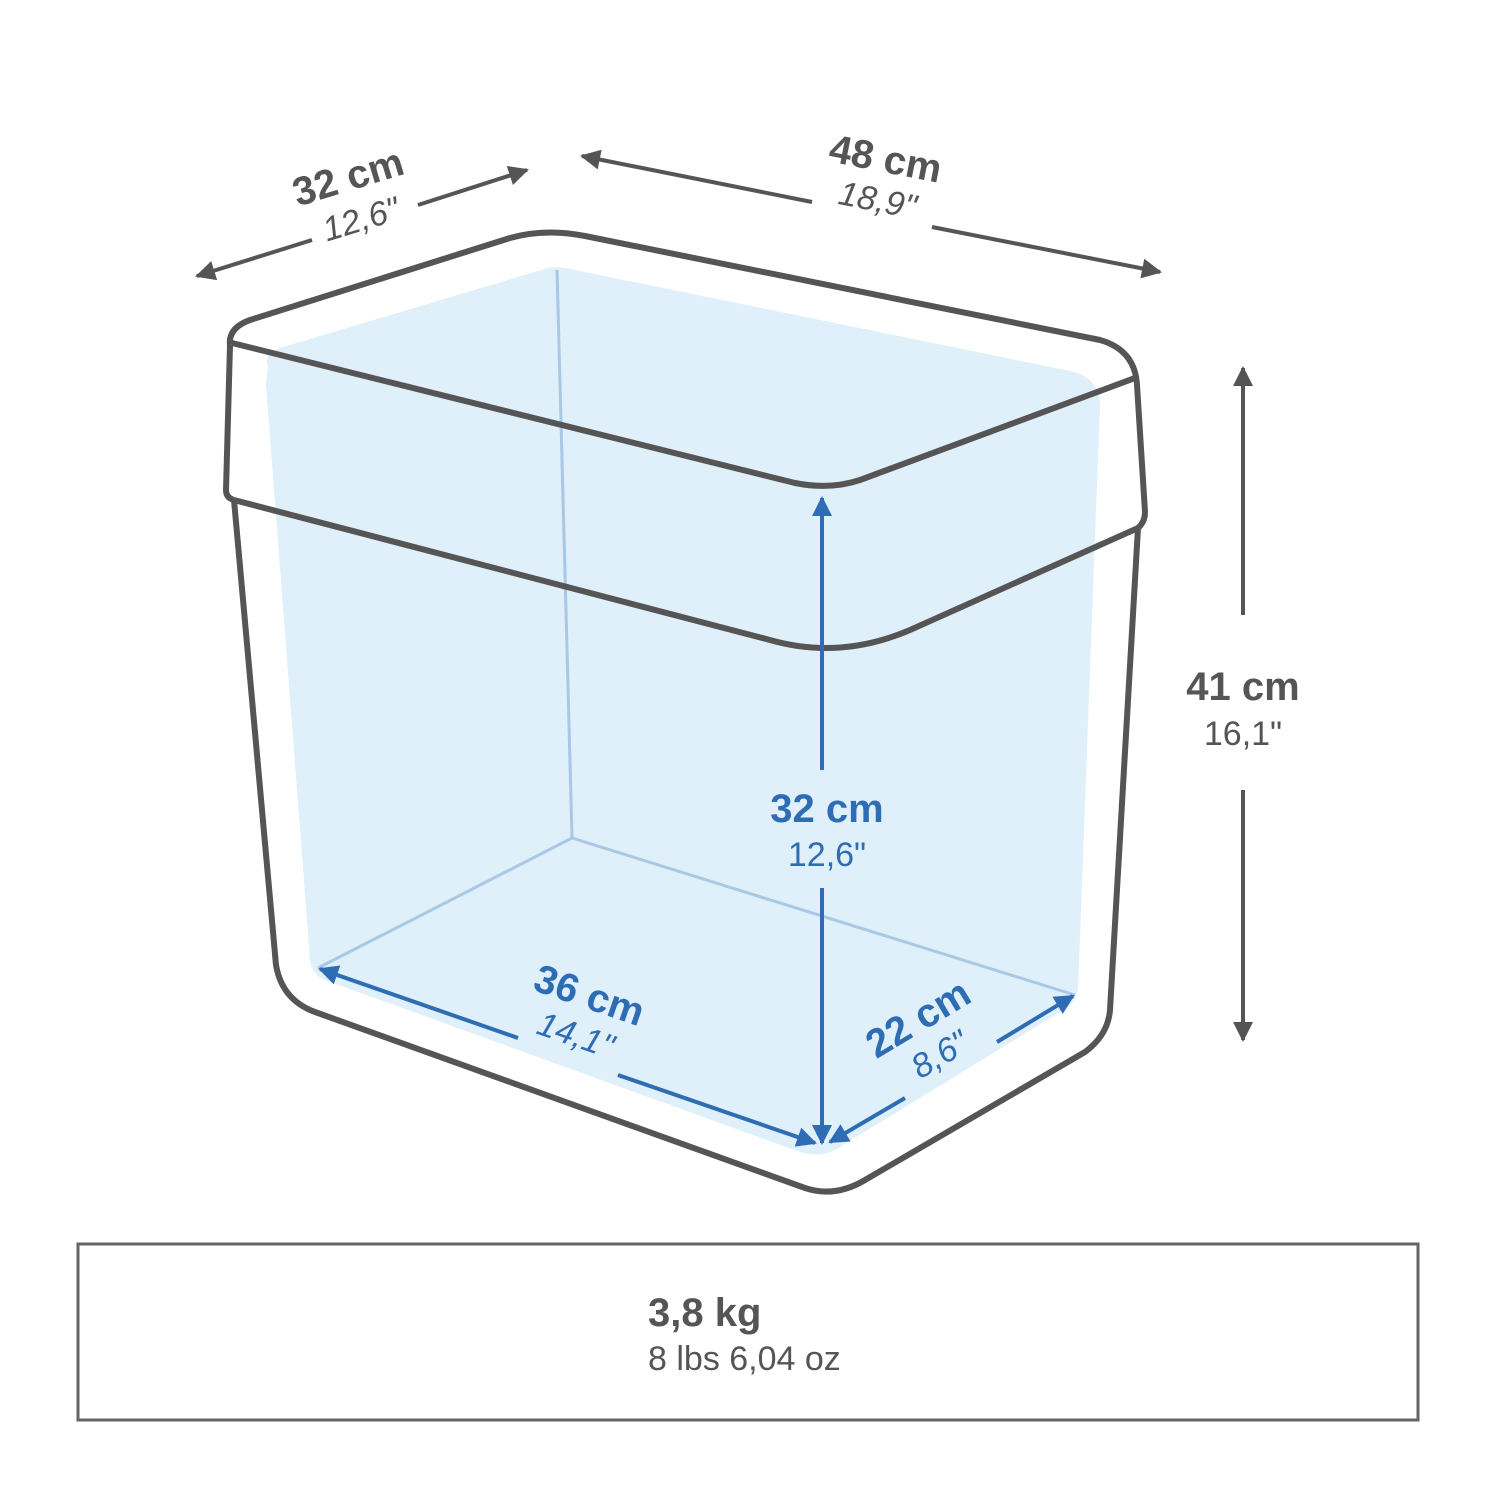 The height and width of the screenshot is (1500, 1500). I want to click on weight-imperial: 8 lbs 6,04 oz, so click(744, 1359).